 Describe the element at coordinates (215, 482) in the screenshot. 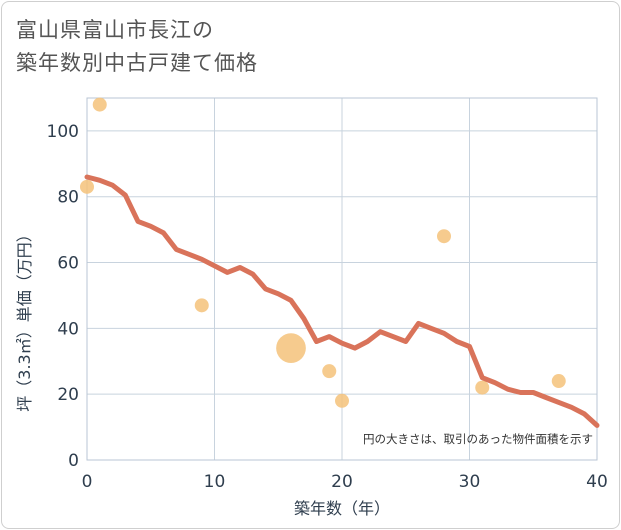

I see `x-tick-label: 10` at that location.